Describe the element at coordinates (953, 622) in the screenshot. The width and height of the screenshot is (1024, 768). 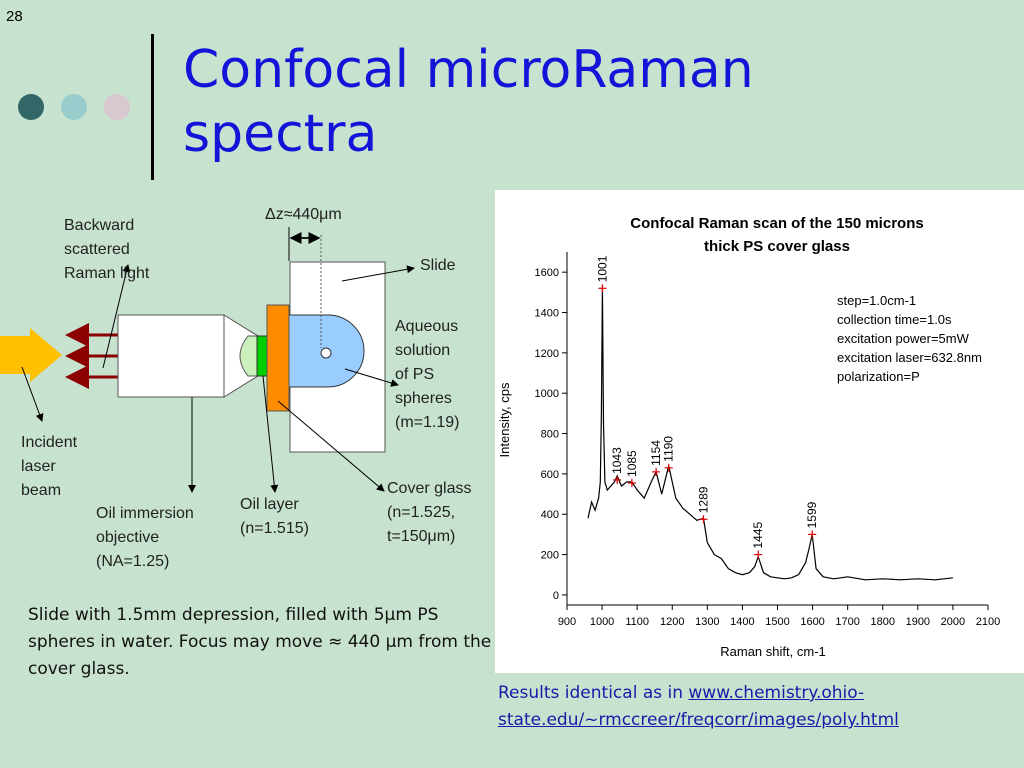
I see `x-tick-label: 2000` at that location.